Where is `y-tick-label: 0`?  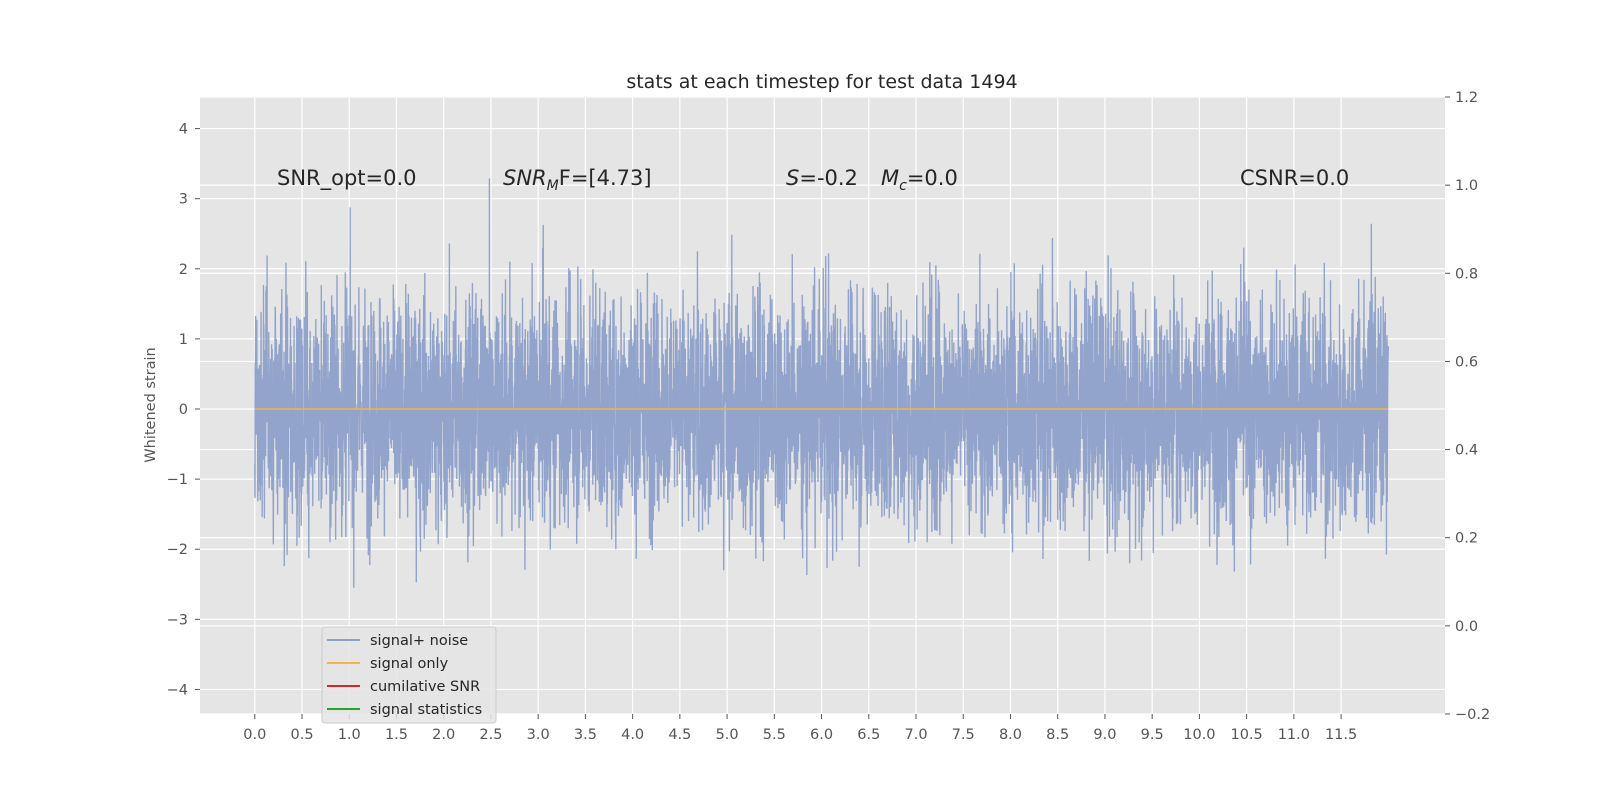
y-tick-label: 0 is located at coordinates (183, 410).